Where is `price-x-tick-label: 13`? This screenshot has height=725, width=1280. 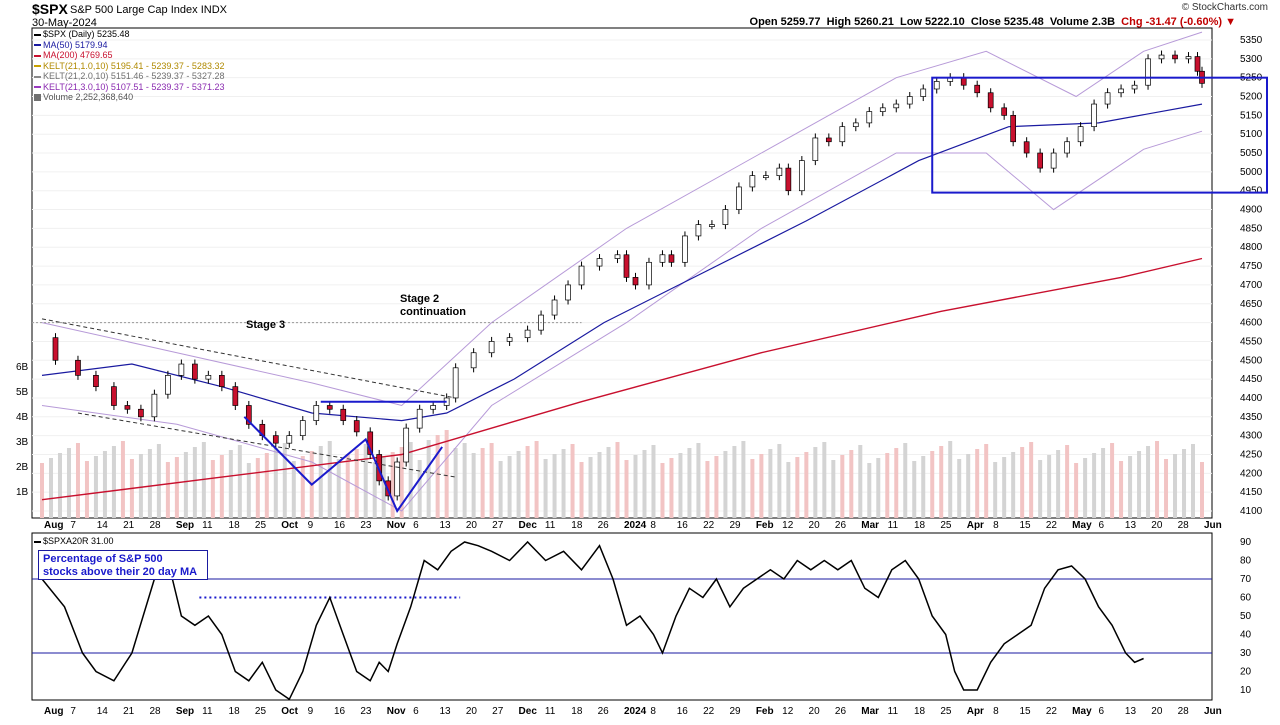
price-x-tick-label: 13 is located at coordinates (1131, 525).